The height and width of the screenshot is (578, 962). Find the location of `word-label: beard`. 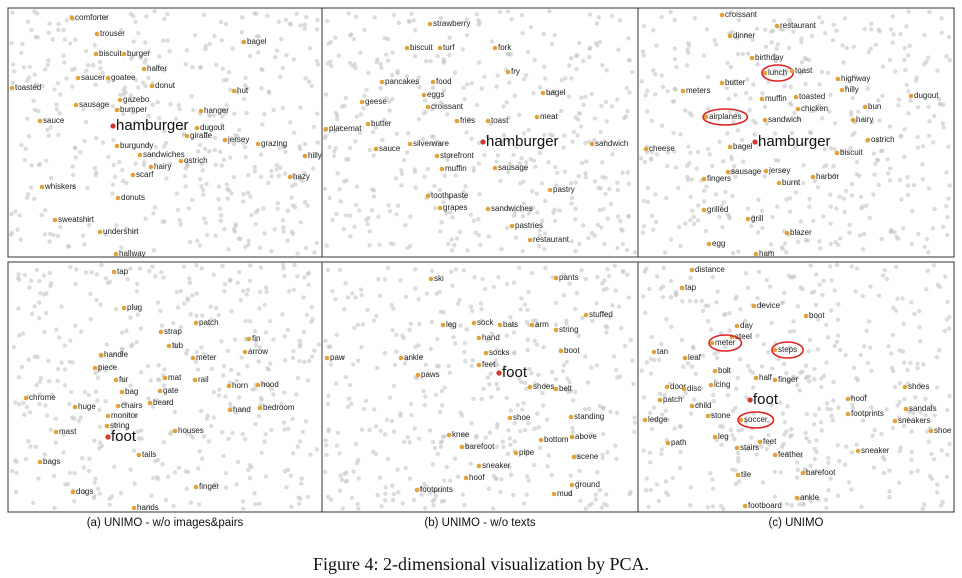

word-label: beard is located at coordinates (163, 402).